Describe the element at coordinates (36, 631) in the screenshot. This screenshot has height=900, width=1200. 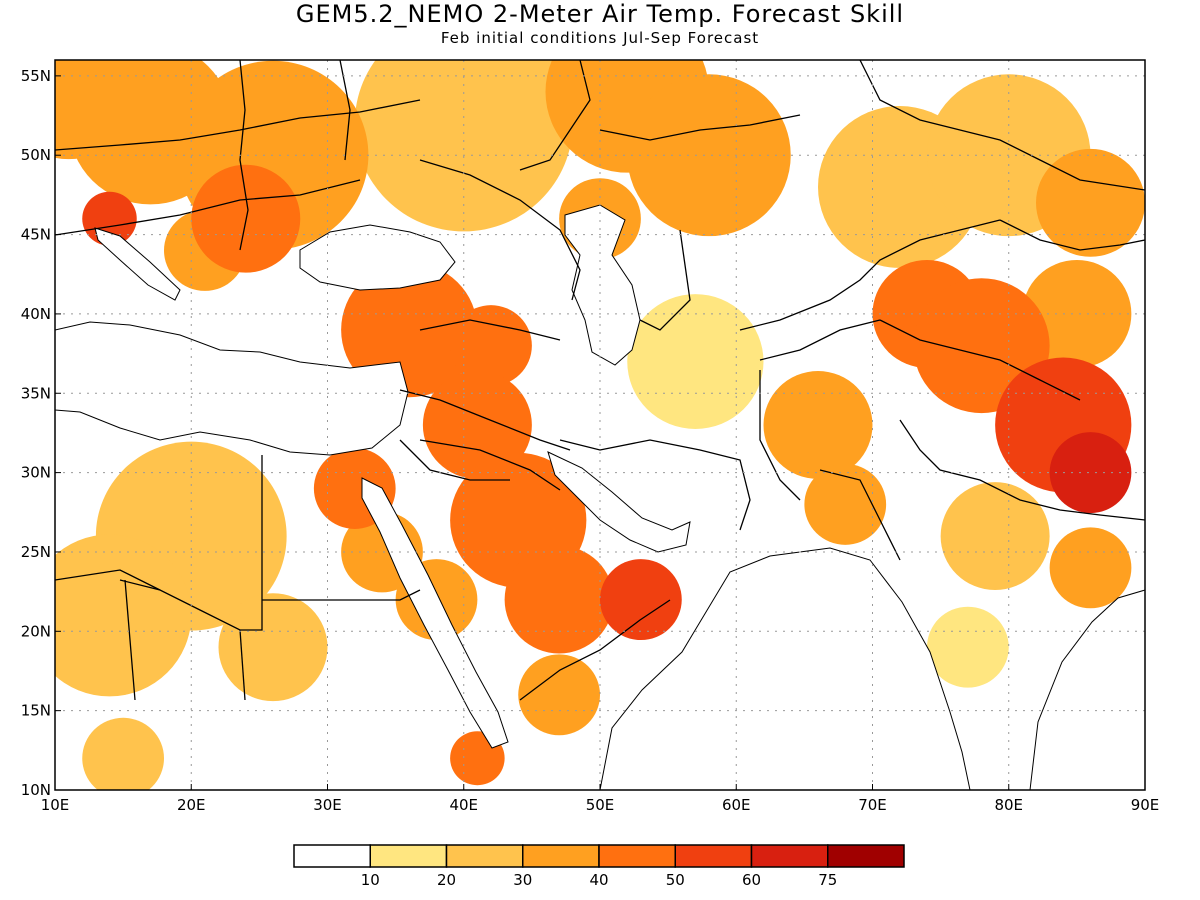
I see `y-tick-label: 20N` at that location.